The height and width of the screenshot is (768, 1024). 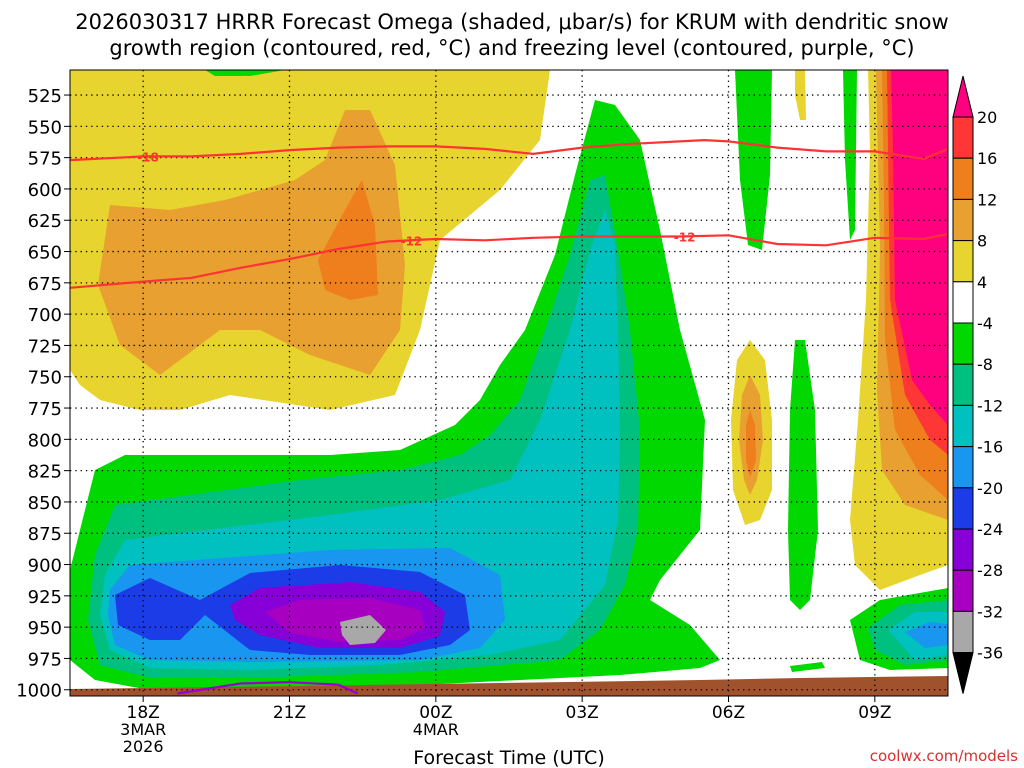 What do you see at coordinates (850, 155) in the screenshot?
I see `omega-fill-neg4-top3` at bounding box center [850, 155].